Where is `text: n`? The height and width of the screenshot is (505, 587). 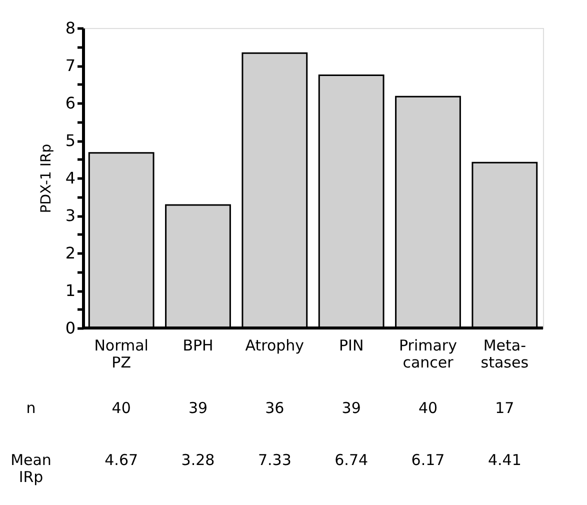
text: n is located at coordinates (31, 408).